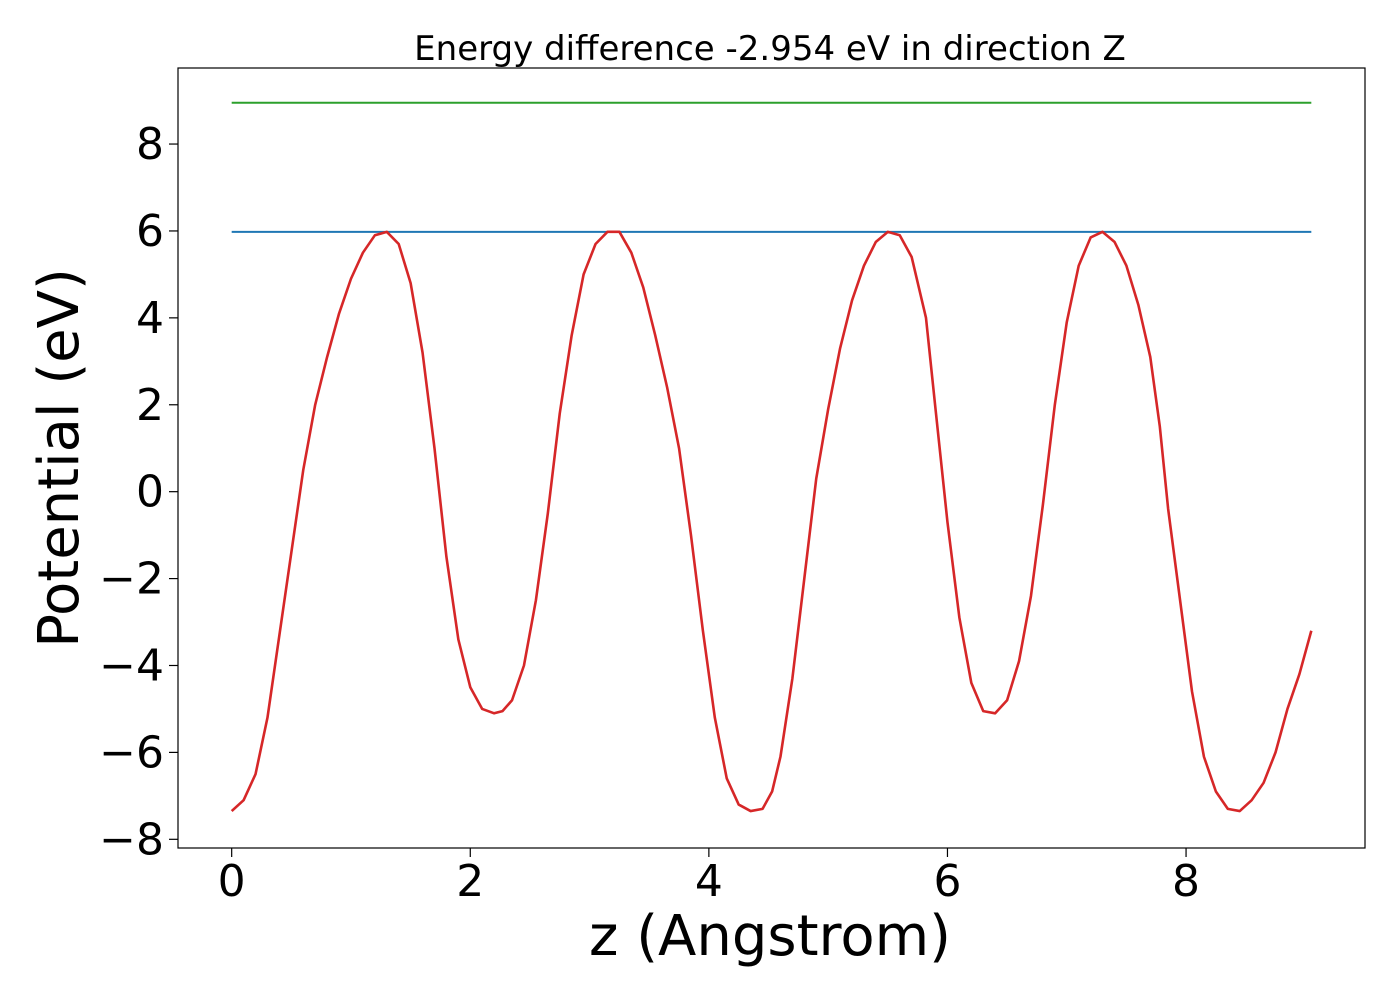 The image size is (1400, 1004). Describe the element at coordinates (150, 405) in the screenshot. I see `y-tick-label: 2` at that location.